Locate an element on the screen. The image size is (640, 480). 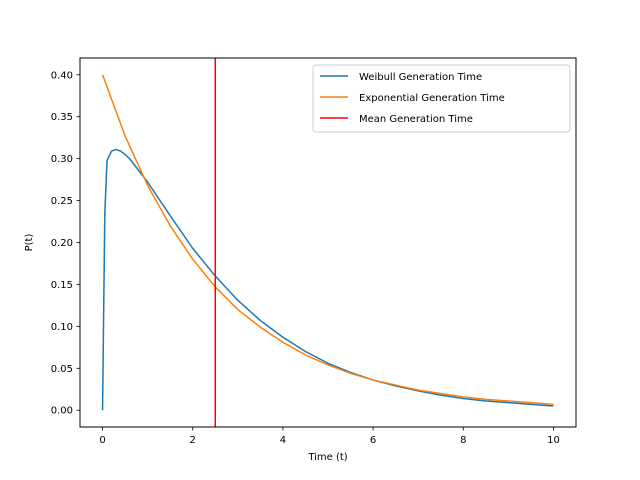
x-axis-label: Time (t) is located at coordinates (327, 457).